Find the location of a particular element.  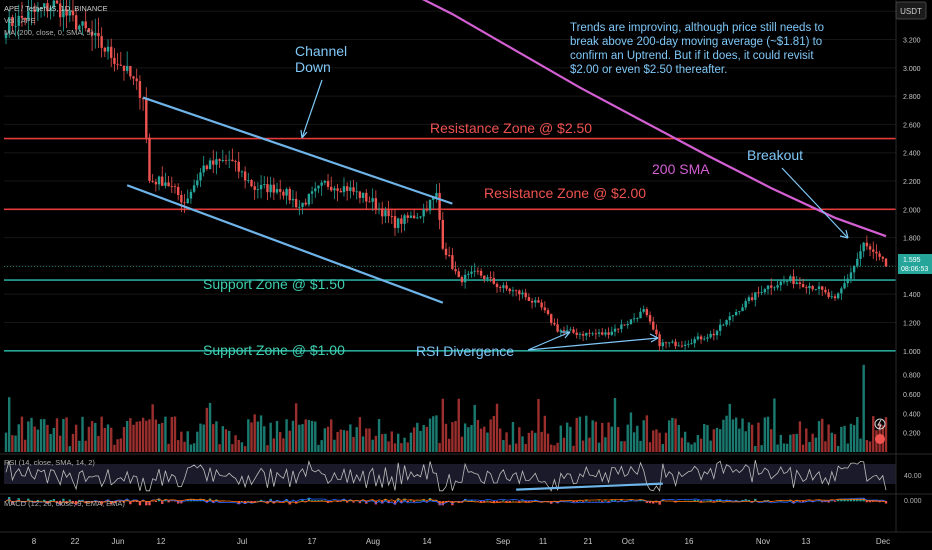

currency-badge is located at coordinates (911, 10).